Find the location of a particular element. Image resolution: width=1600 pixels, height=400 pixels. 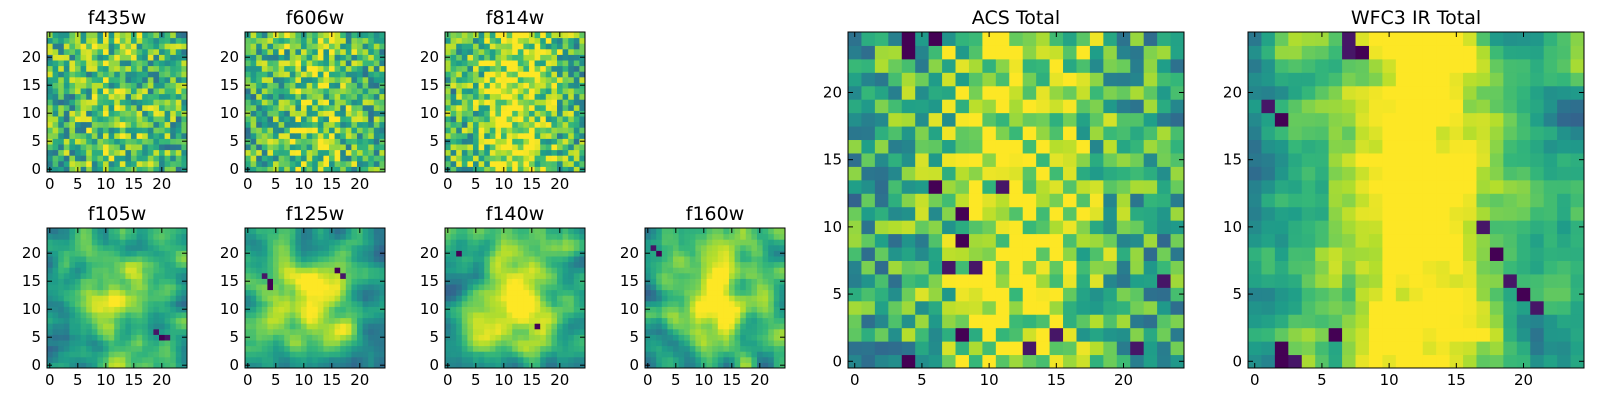

heatmap-cells is located at coordinates (715, 298).